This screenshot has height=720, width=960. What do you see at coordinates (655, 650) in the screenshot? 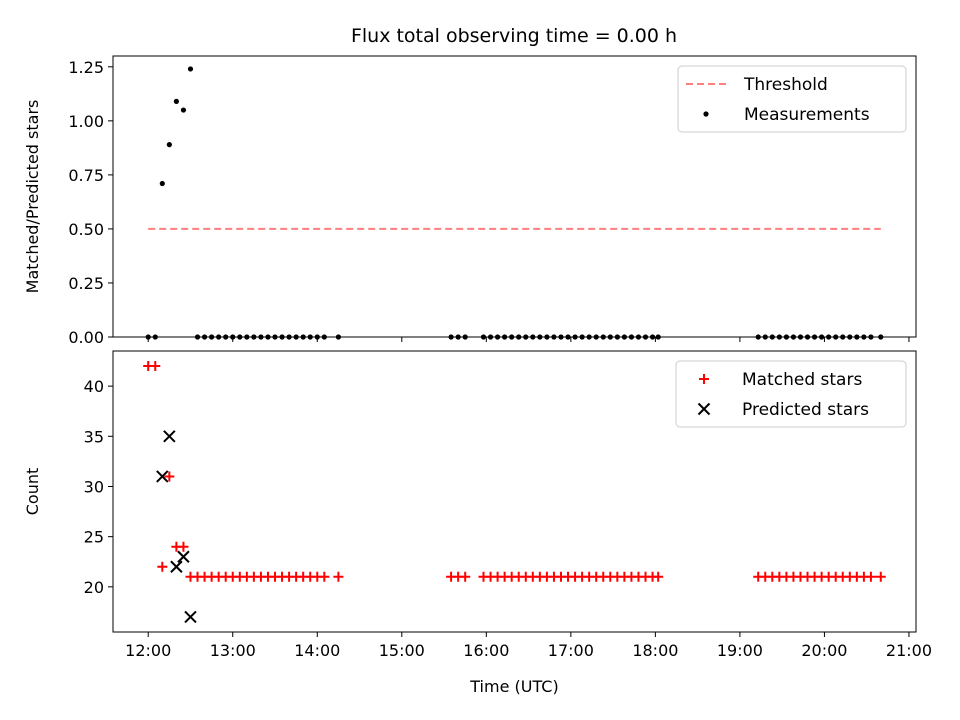
I see `x-tick-label: 18:00` at bounding box center [655, 650].